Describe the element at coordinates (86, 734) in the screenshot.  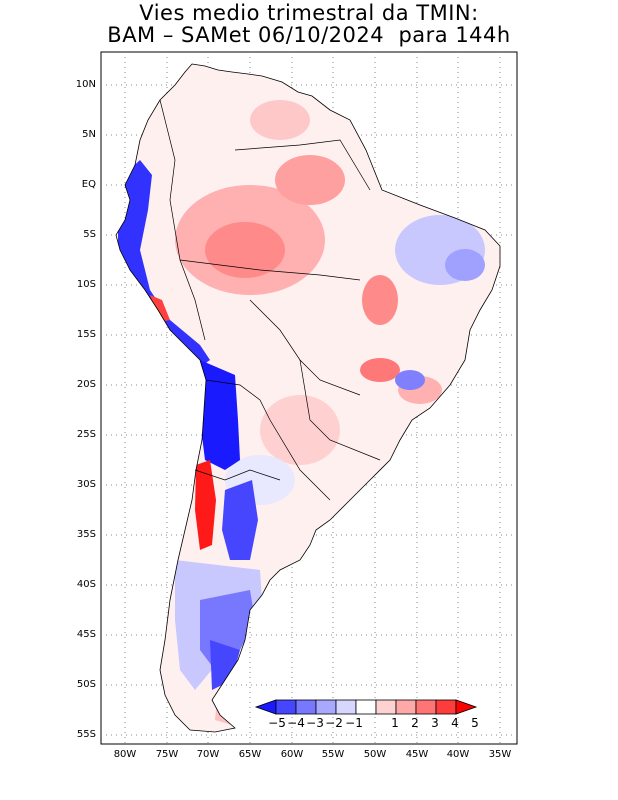
I see `lat-label: 55S` at that location.